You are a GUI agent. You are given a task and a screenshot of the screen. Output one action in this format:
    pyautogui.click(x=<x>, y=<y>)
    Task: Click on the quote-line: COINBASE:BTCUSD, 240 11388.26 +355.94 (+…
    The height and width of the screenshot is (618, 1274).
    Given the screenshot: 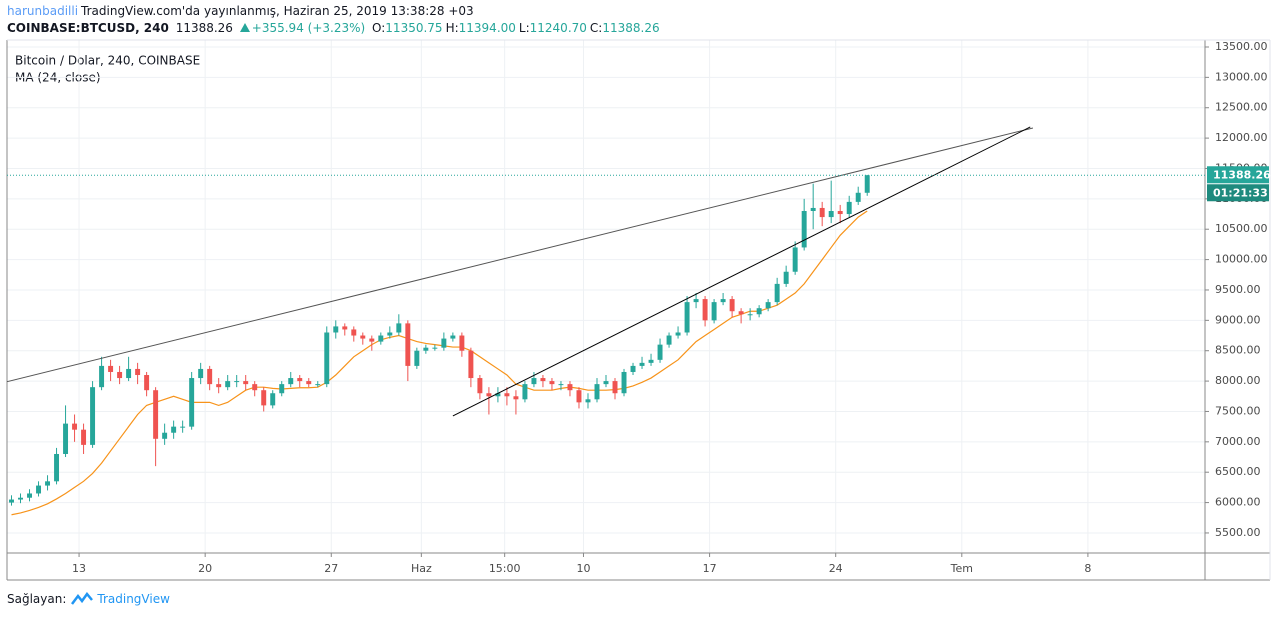 What is the action you would take?
    pyautogui.click(x=336, y=28)
    